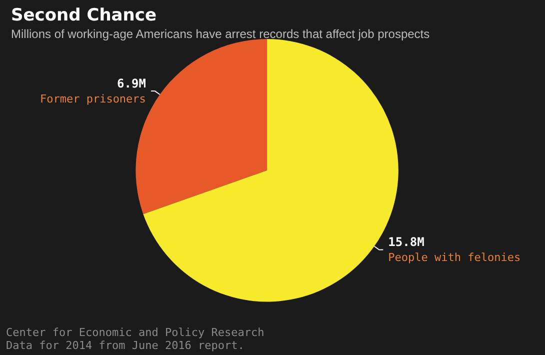  What do you see at coordinates (125, 345) in the screenshot?
I see `text: Data for 2014 from June 2016 report.` at bounding box center [125, 345].